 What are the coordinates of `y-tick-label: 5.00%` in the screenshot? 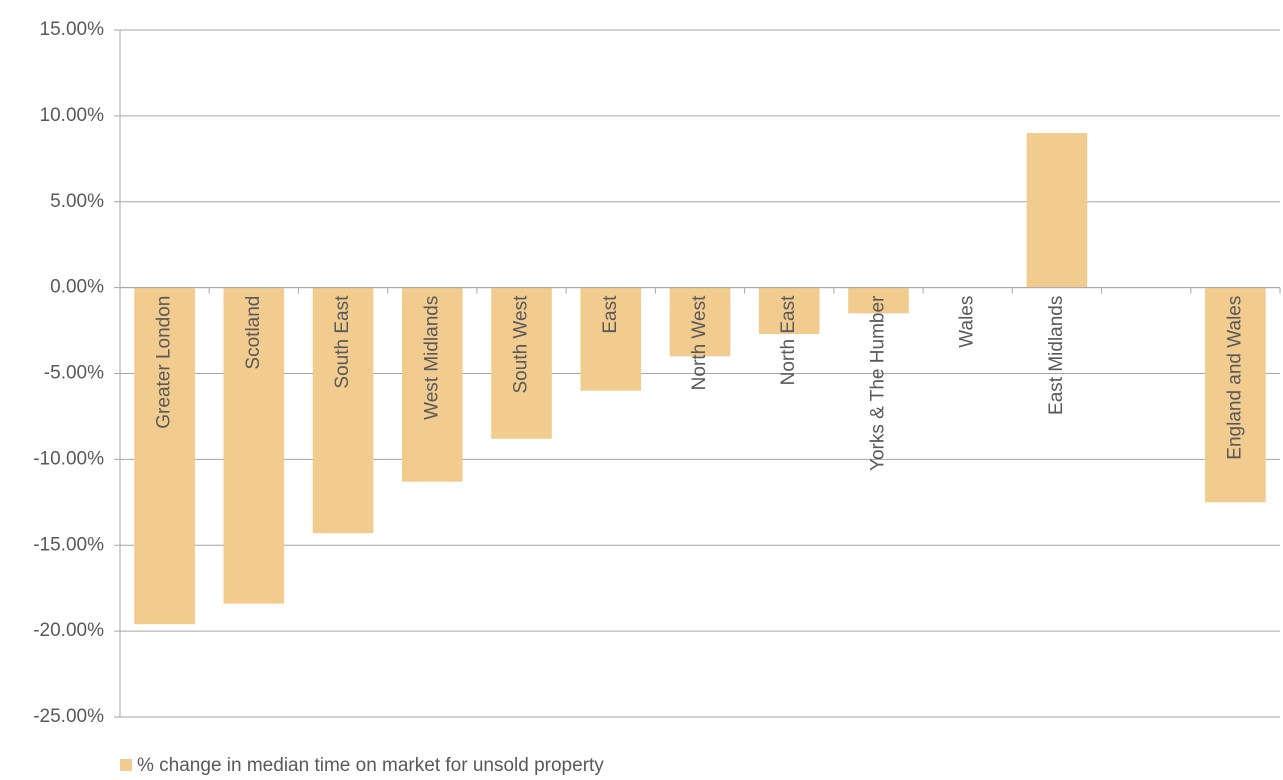 It's located at (77, 201).